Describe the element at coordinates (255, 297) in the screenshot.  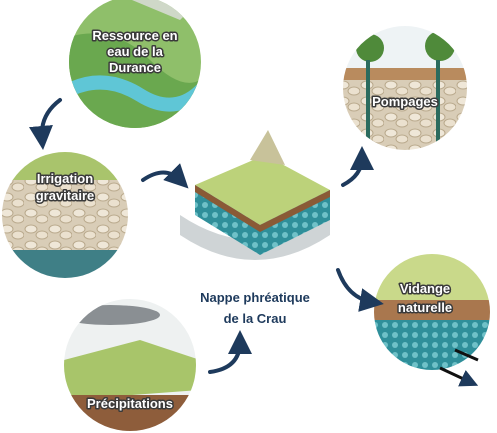
I see `center-caption: Nappe phréatique` at that location.